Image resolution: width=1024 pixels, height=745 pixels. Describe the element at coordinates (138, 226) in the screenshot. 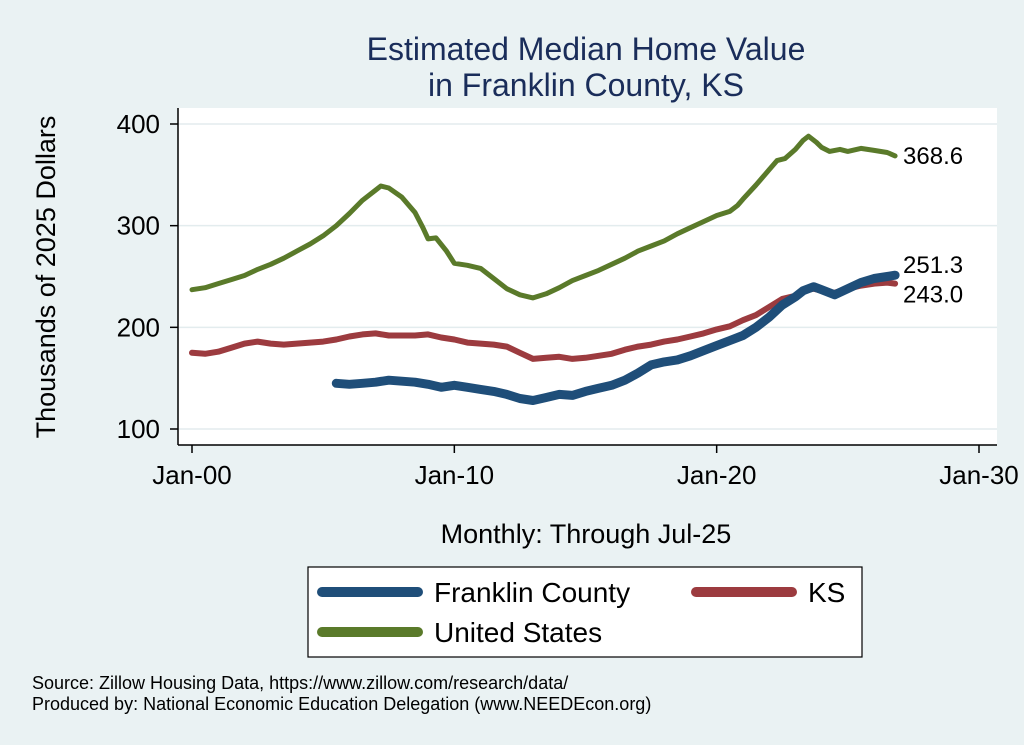

I see `y-tick-label-300: 300` at that location.